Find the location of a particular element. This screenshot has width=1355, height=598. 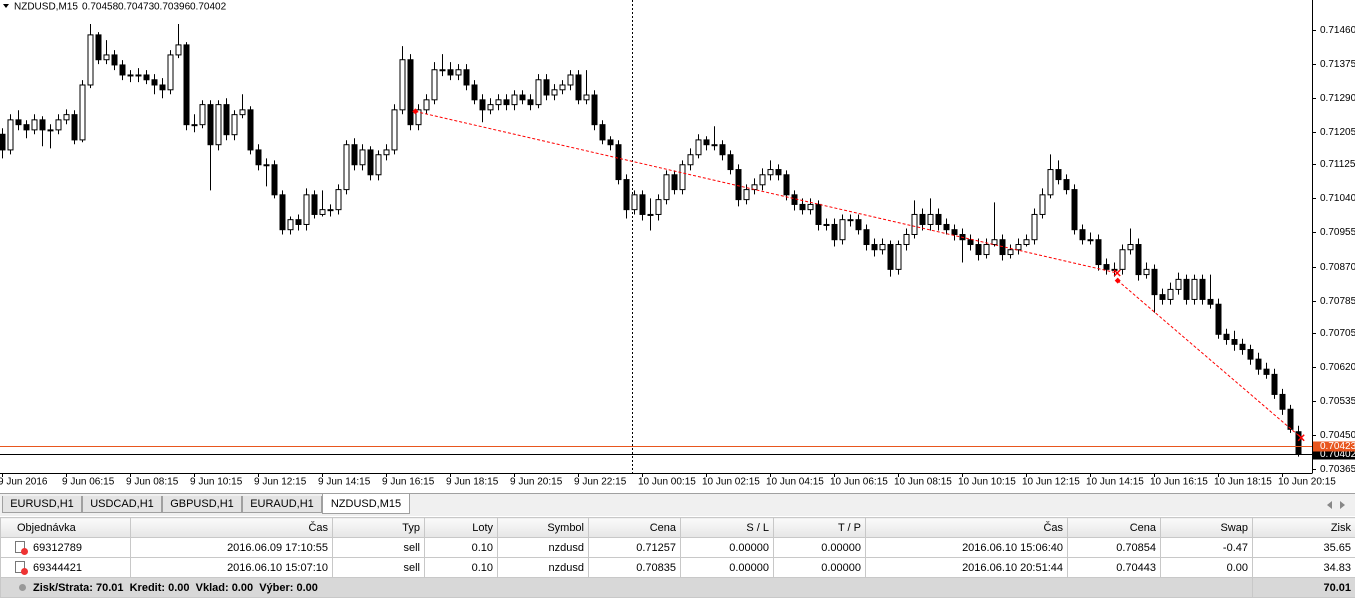

x-tick-label: 10 Jun 12:15 is located at coordinates (1051, 482).